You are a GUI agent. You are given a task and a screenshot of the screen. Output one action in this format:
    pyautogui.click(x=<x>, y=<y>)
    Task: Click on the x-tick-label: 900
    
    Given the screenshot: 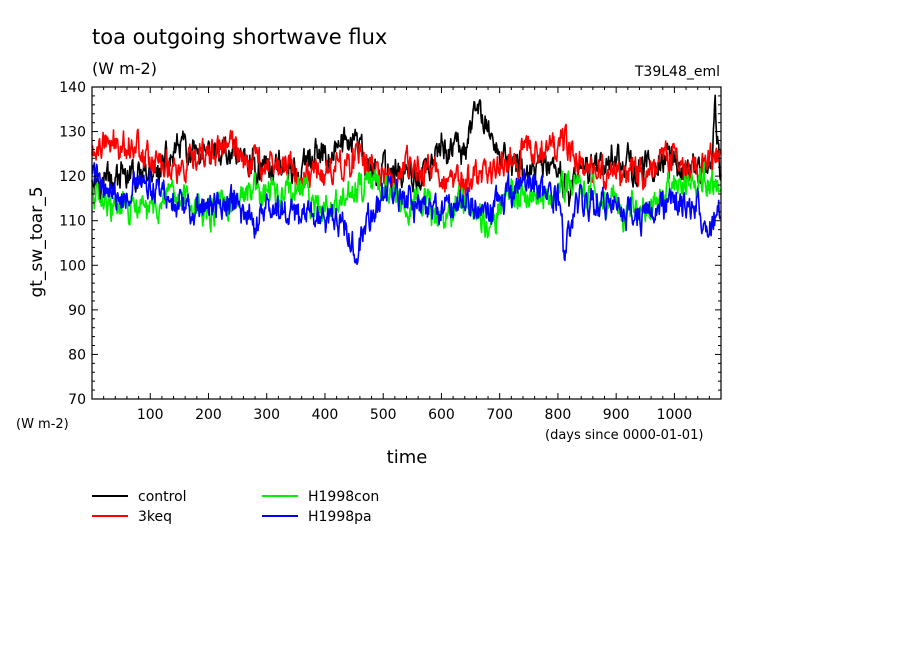 What is the action you would take?
    pyautogui.click(x=616, y=415)
    